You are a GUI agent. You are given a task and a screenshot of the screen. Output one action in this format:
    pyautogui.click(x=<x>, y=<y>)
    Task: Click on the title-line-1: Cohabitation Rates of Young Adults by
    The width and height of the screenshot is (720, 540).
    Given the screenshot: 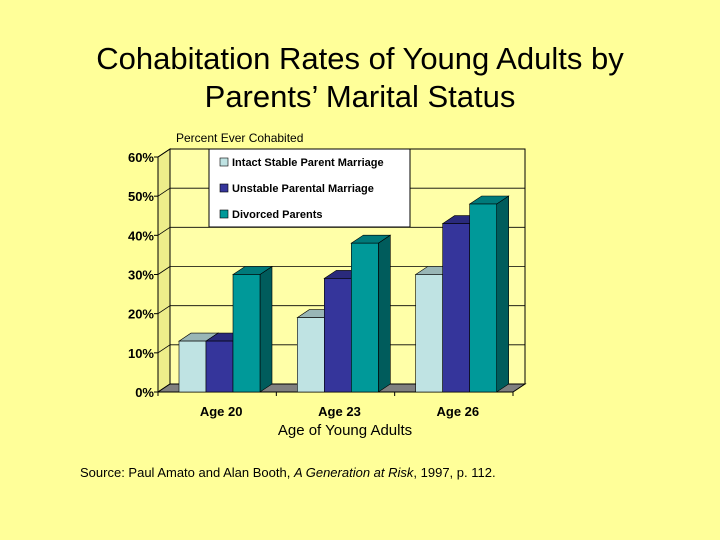 What is the action you would take?
    pyautogui.click(x=360, y=58)
    